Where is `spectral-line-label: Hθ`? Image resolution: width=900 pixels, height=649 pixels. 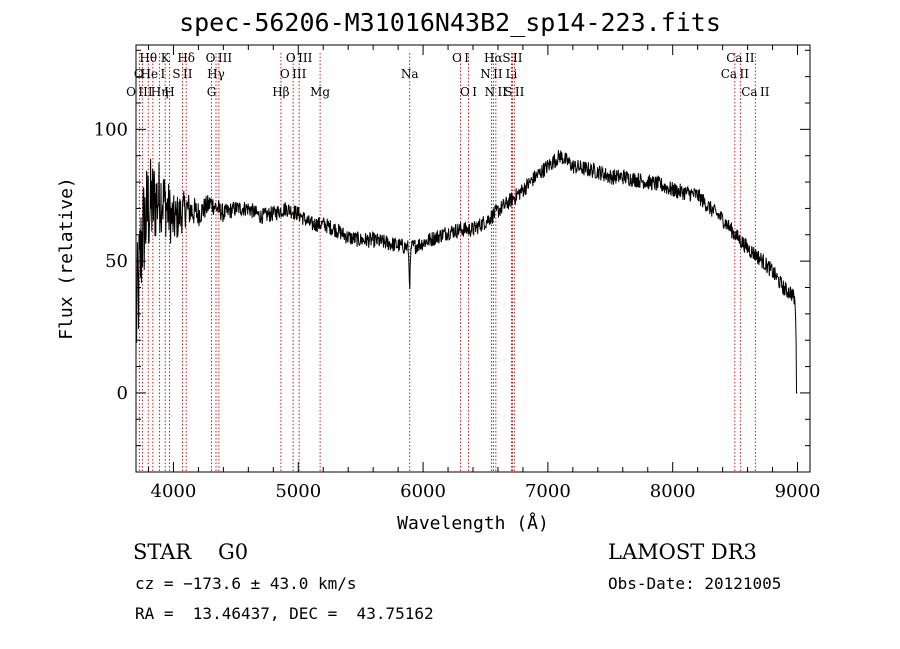 spectral-line-label: Hθ is located at coordinates (148, 58).